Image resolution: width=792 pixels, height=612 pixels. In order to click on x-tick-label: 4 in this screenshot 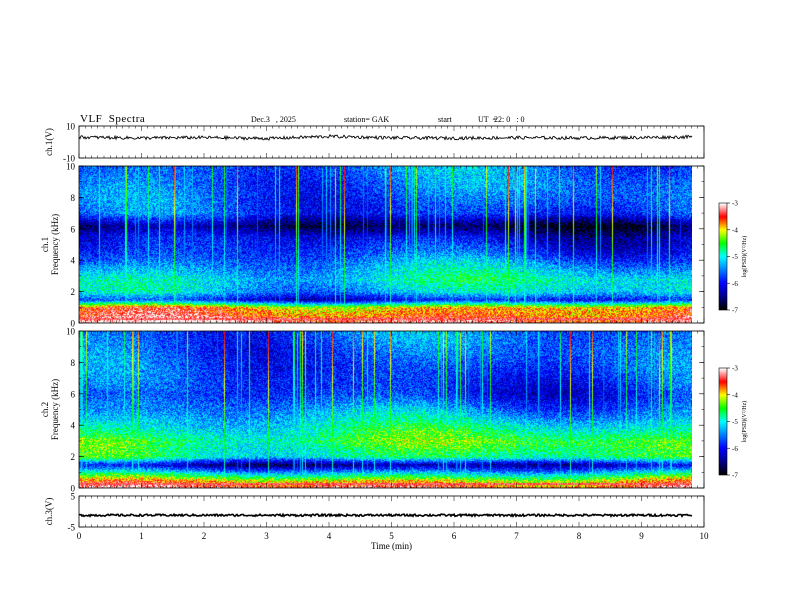, I will do `click(329, 536)`.